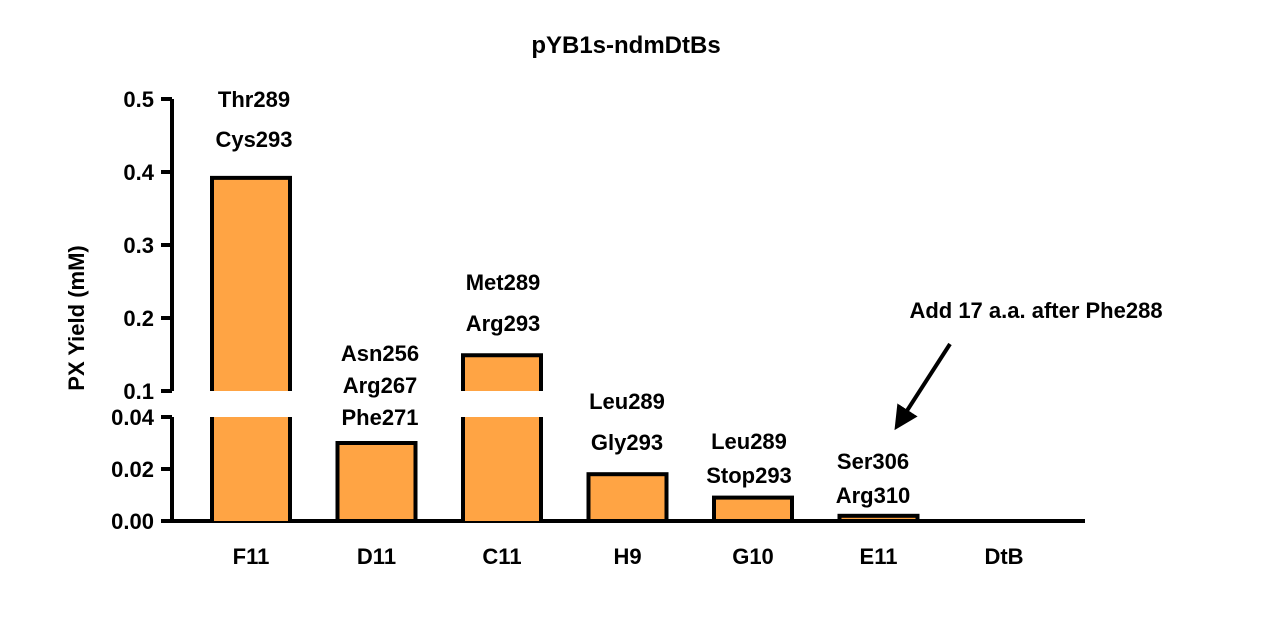 This screenshot has width=1268, height=644. What do you see at coordinates (503, 323) in the screenshot?
I see `bar-mutation-label: Arg293` at bounding box center [503, 323].